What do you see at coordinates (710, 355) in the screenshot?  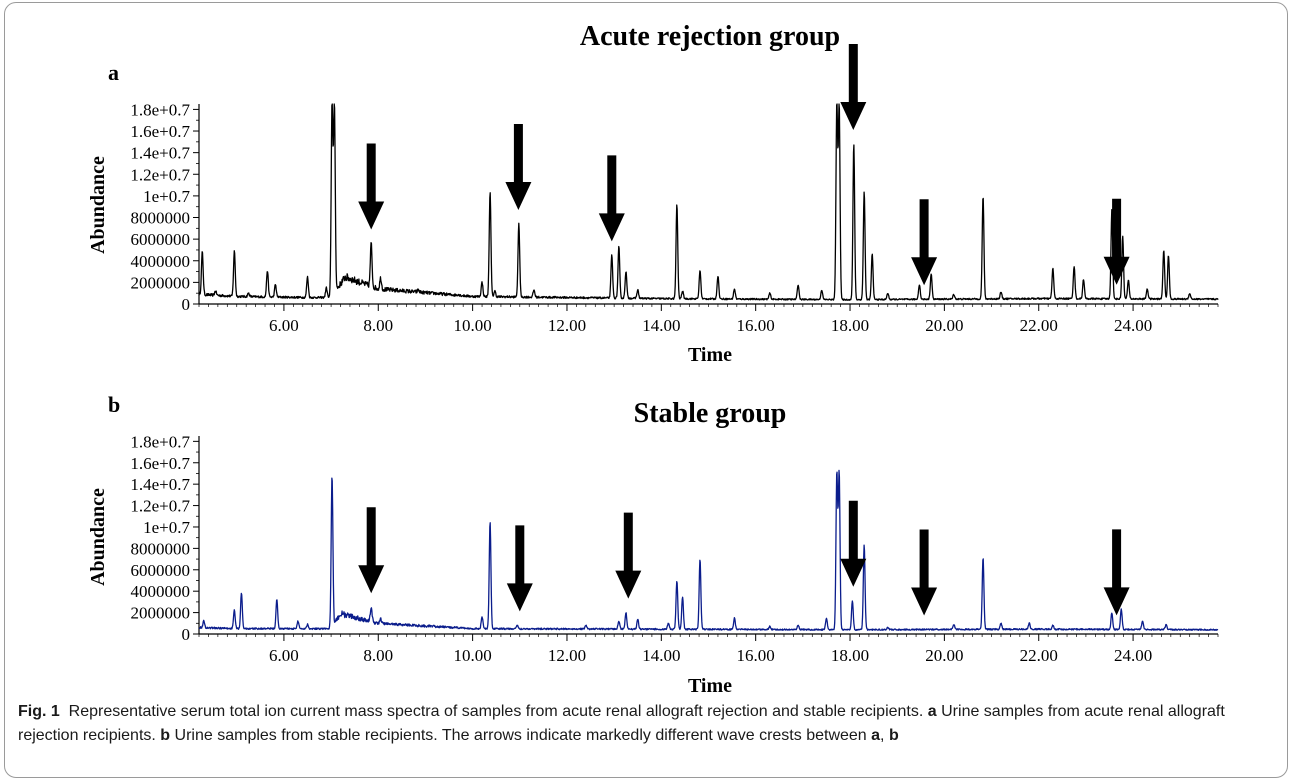 I see `panel-a-xlabel: Time` at bounding box center [710, 355].